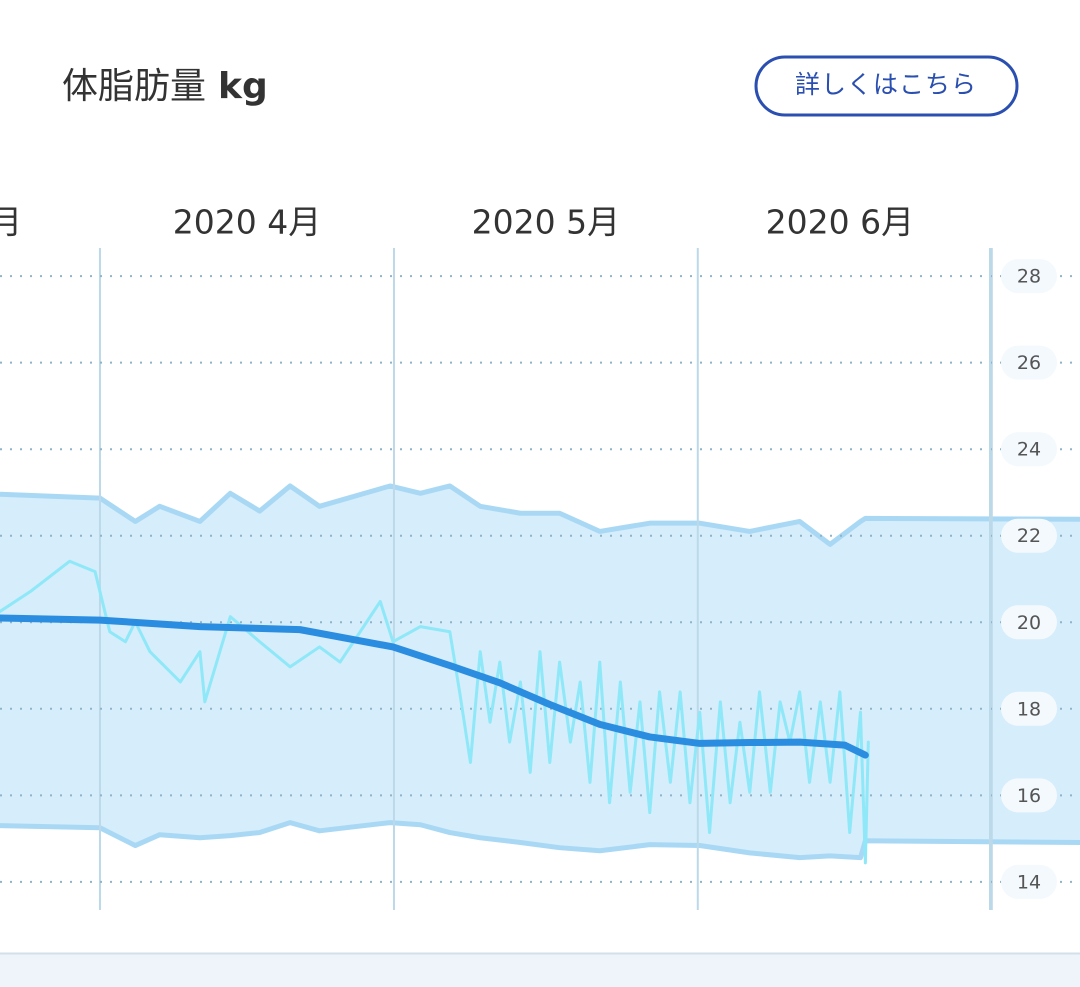 The width and height of the screenshot is (1080, 987). Describe the element at coordinates (540, 515) in the screenshot. I see `band-upper` at that location.